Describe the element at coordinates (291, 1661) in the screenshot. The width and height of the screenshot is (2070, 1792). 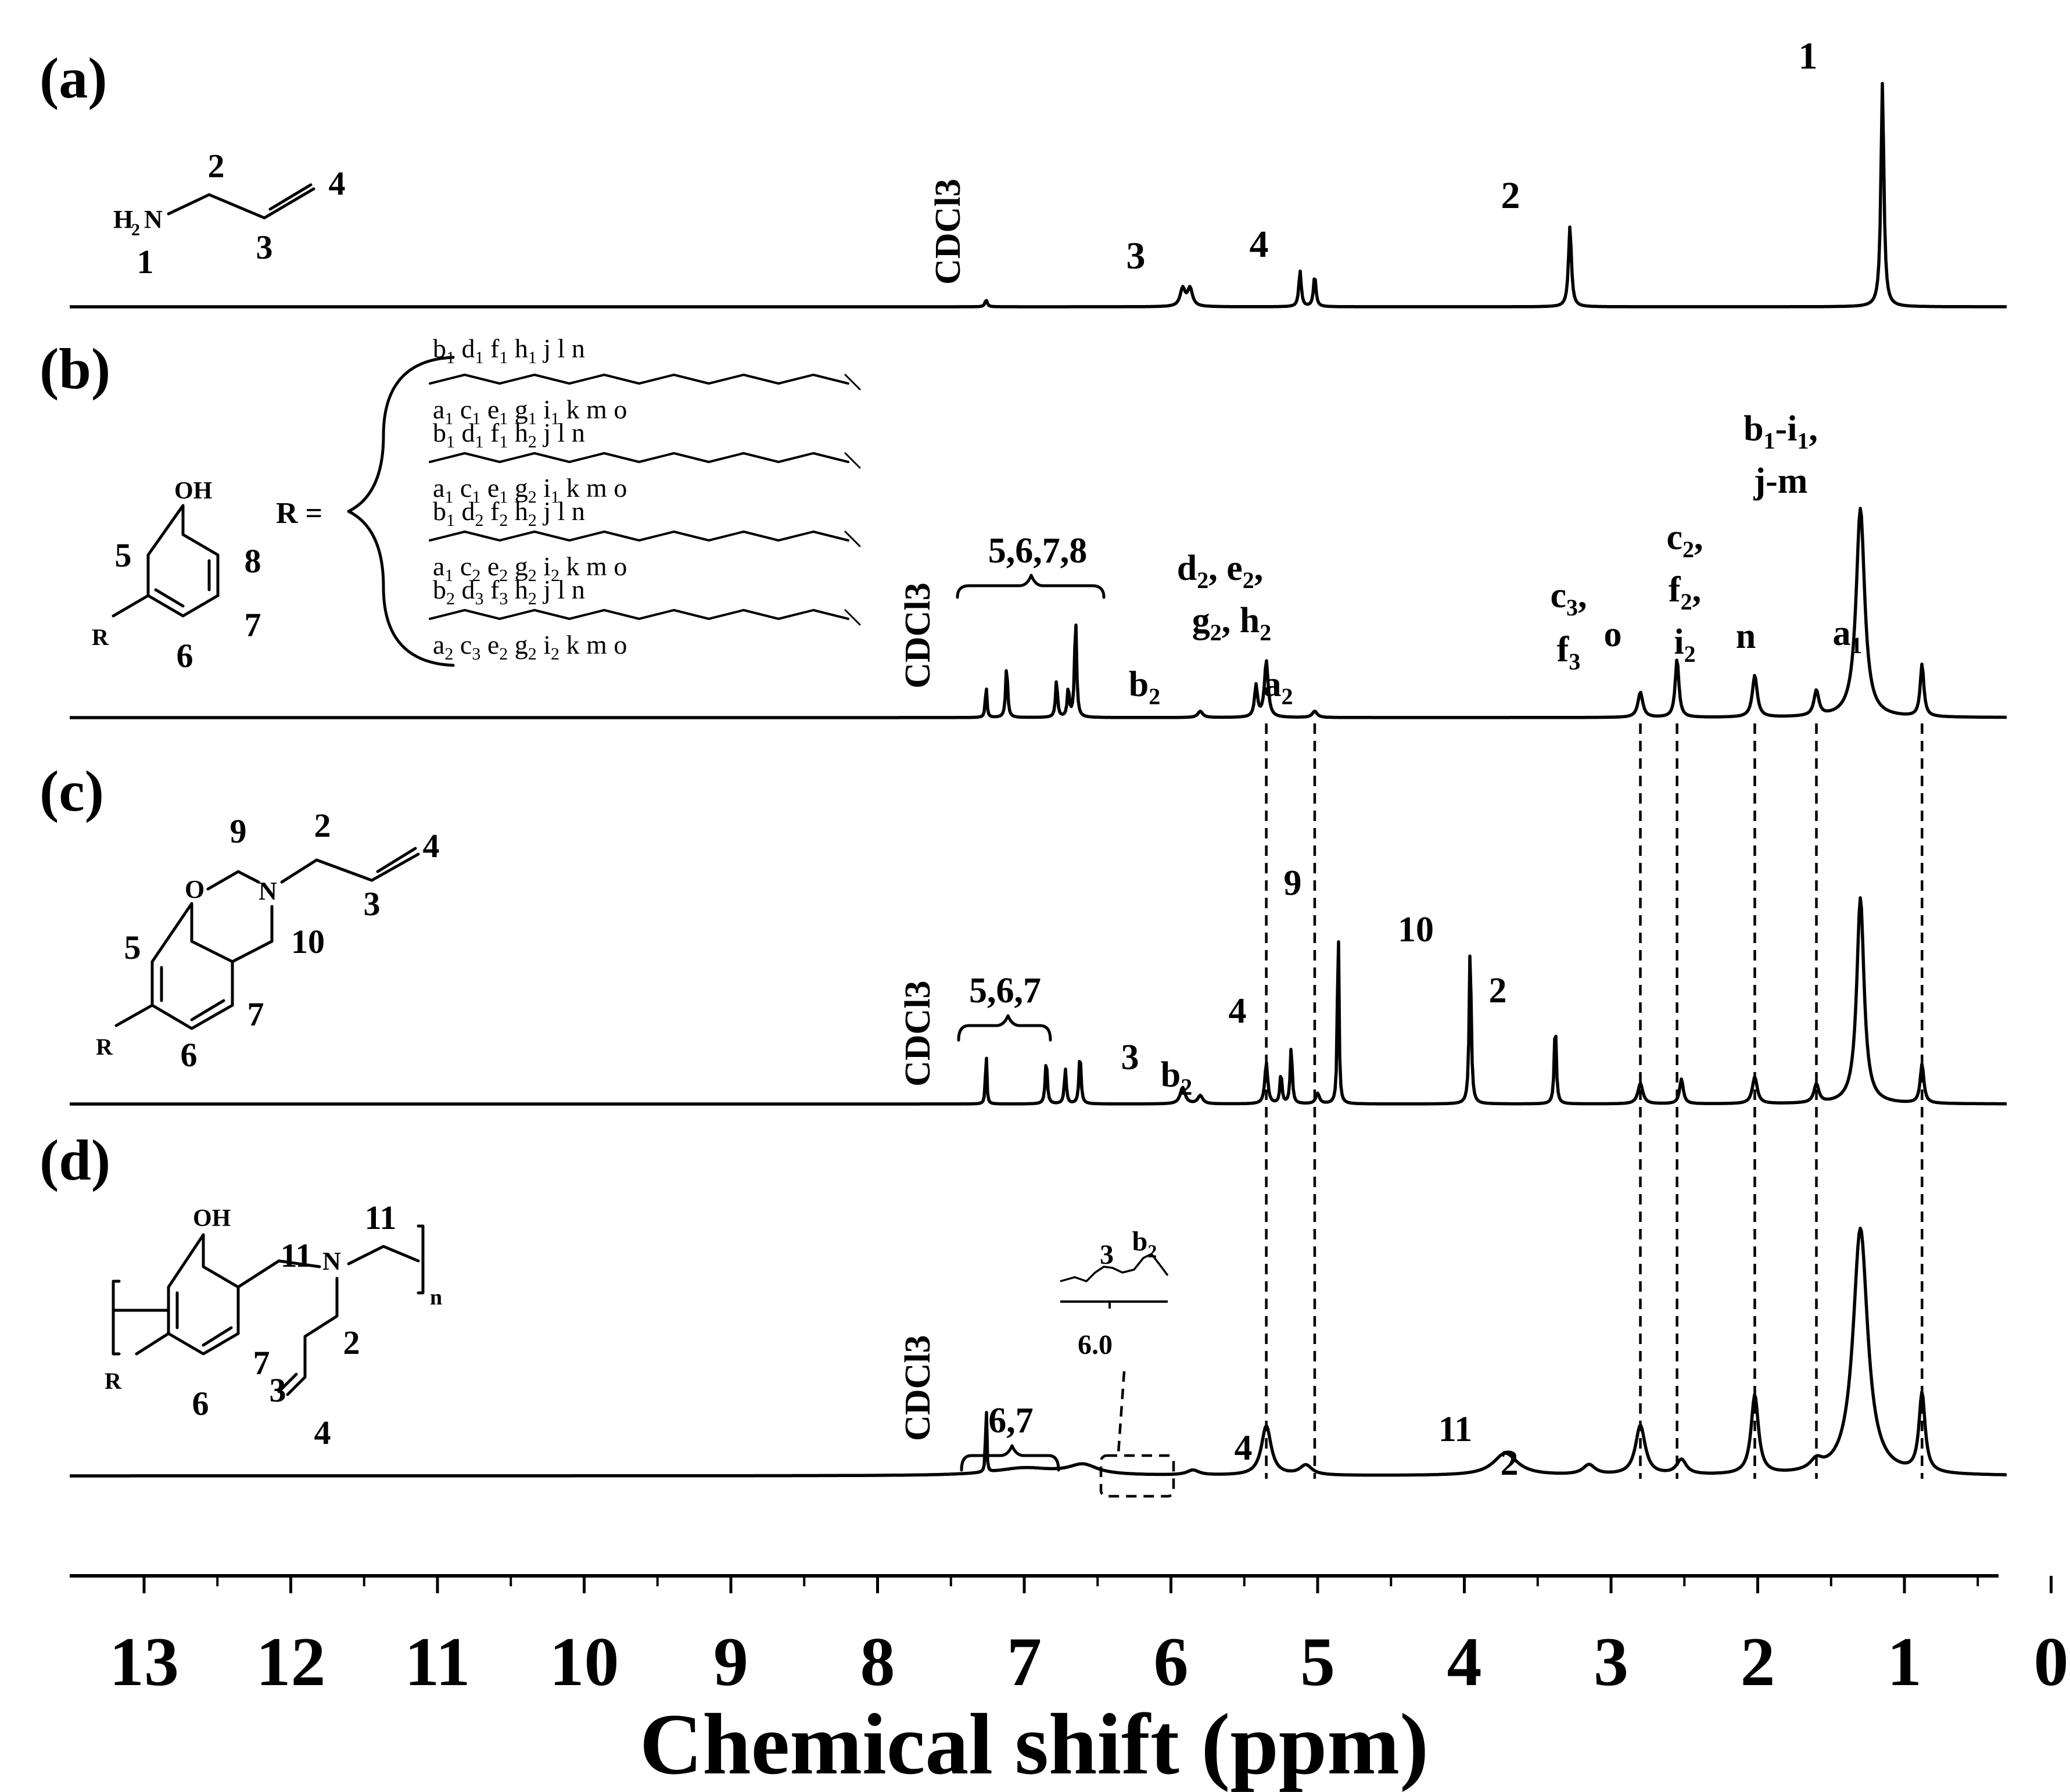
I see `x-tick-label: 12` at that location.